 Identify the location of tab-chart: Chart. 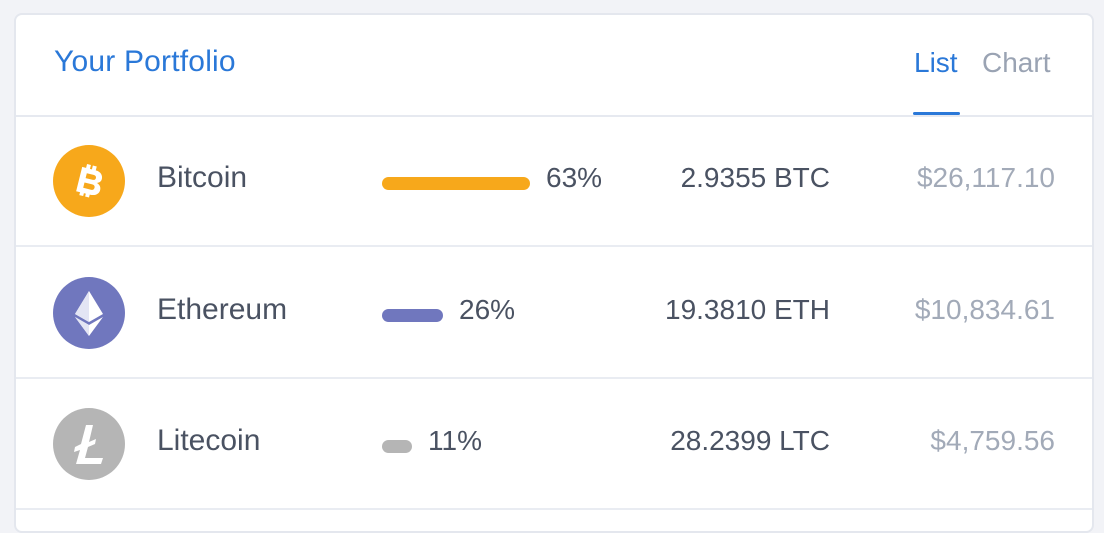
(1016, 62).